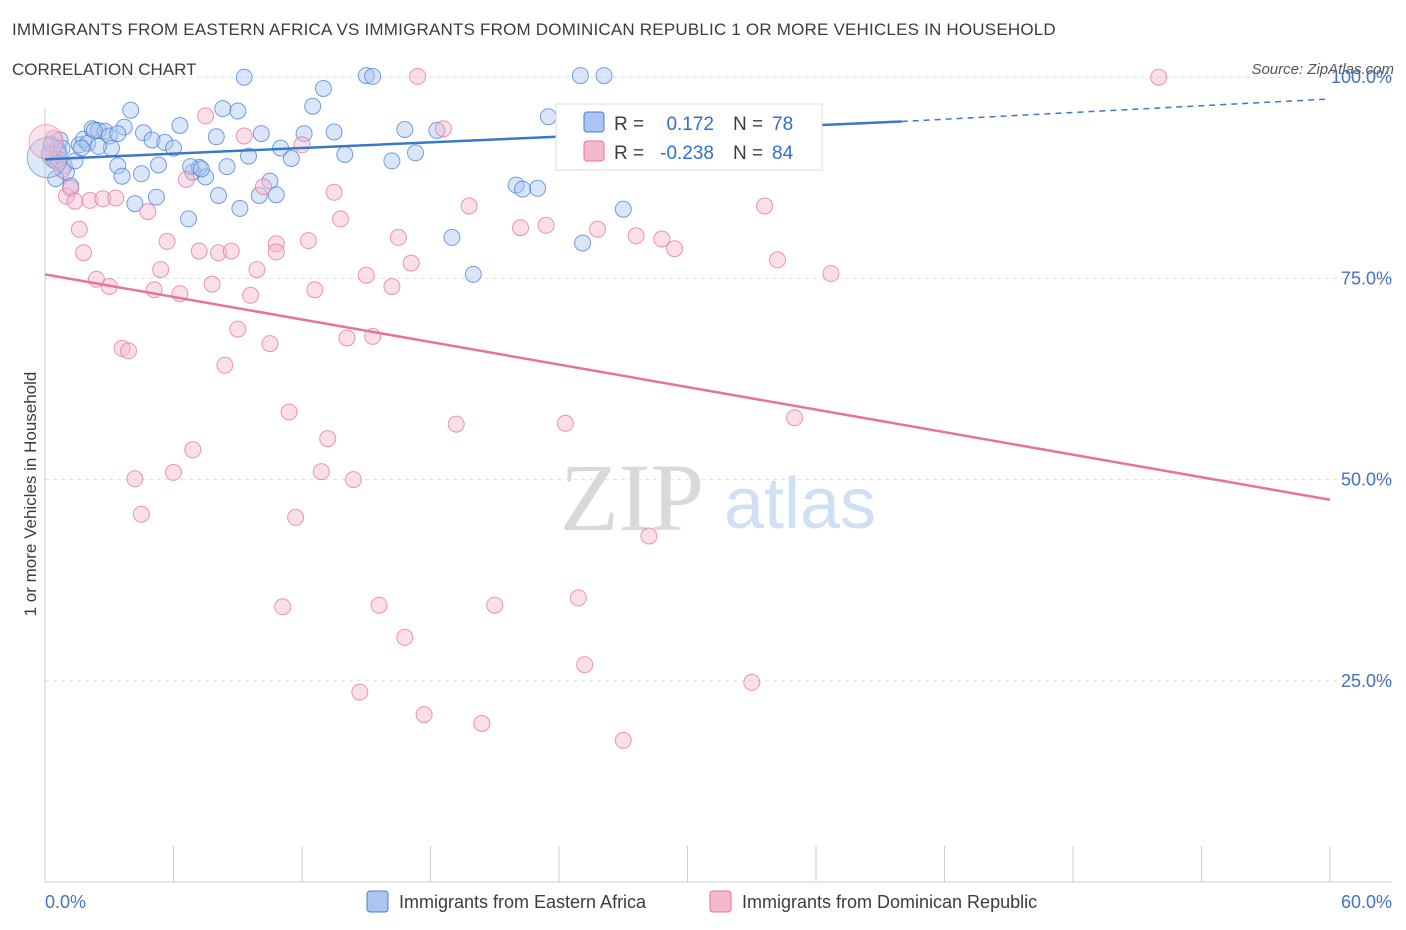  What do you see at coordinates (1361, 379) in the screenshot?
I see `y-tick-labels: 25.0% 50.0% 75.0% 100.0%` at bounding box center [1361, 379].